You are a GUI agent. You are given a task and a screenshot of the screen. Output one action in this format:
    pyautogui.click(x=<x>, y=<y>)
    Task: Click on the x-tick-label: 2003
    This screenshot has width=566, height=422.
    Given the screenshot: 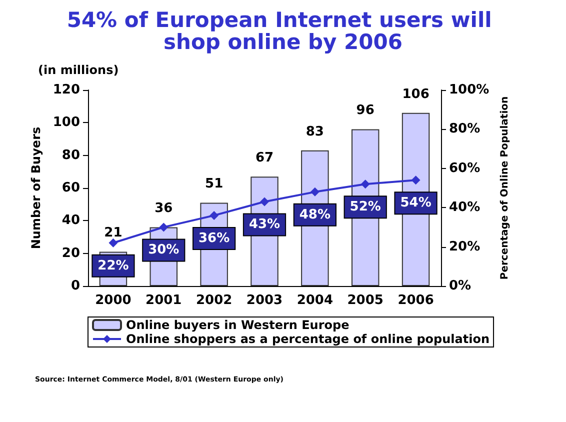 What is the action you would take?
    pyautogui.click(x=264, y=300)
    